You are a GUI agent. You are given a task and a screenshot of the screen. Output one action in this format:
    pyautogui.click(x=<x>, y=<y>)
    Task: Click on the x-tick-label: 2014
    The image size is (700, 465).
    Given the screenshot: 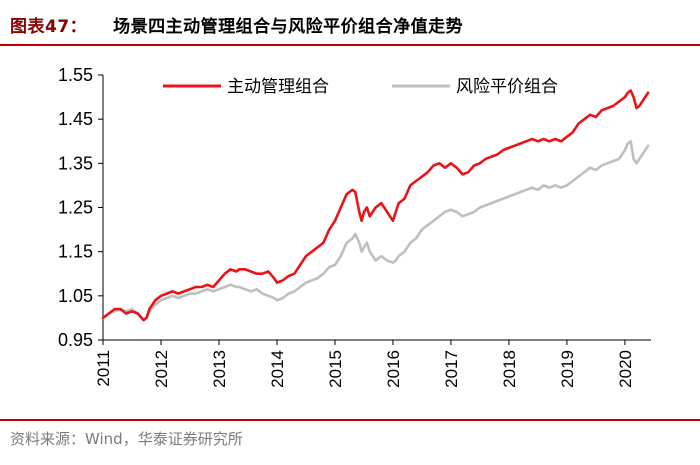 What is the action you would take?
    pyautogui.click(x=277, y=369)
    